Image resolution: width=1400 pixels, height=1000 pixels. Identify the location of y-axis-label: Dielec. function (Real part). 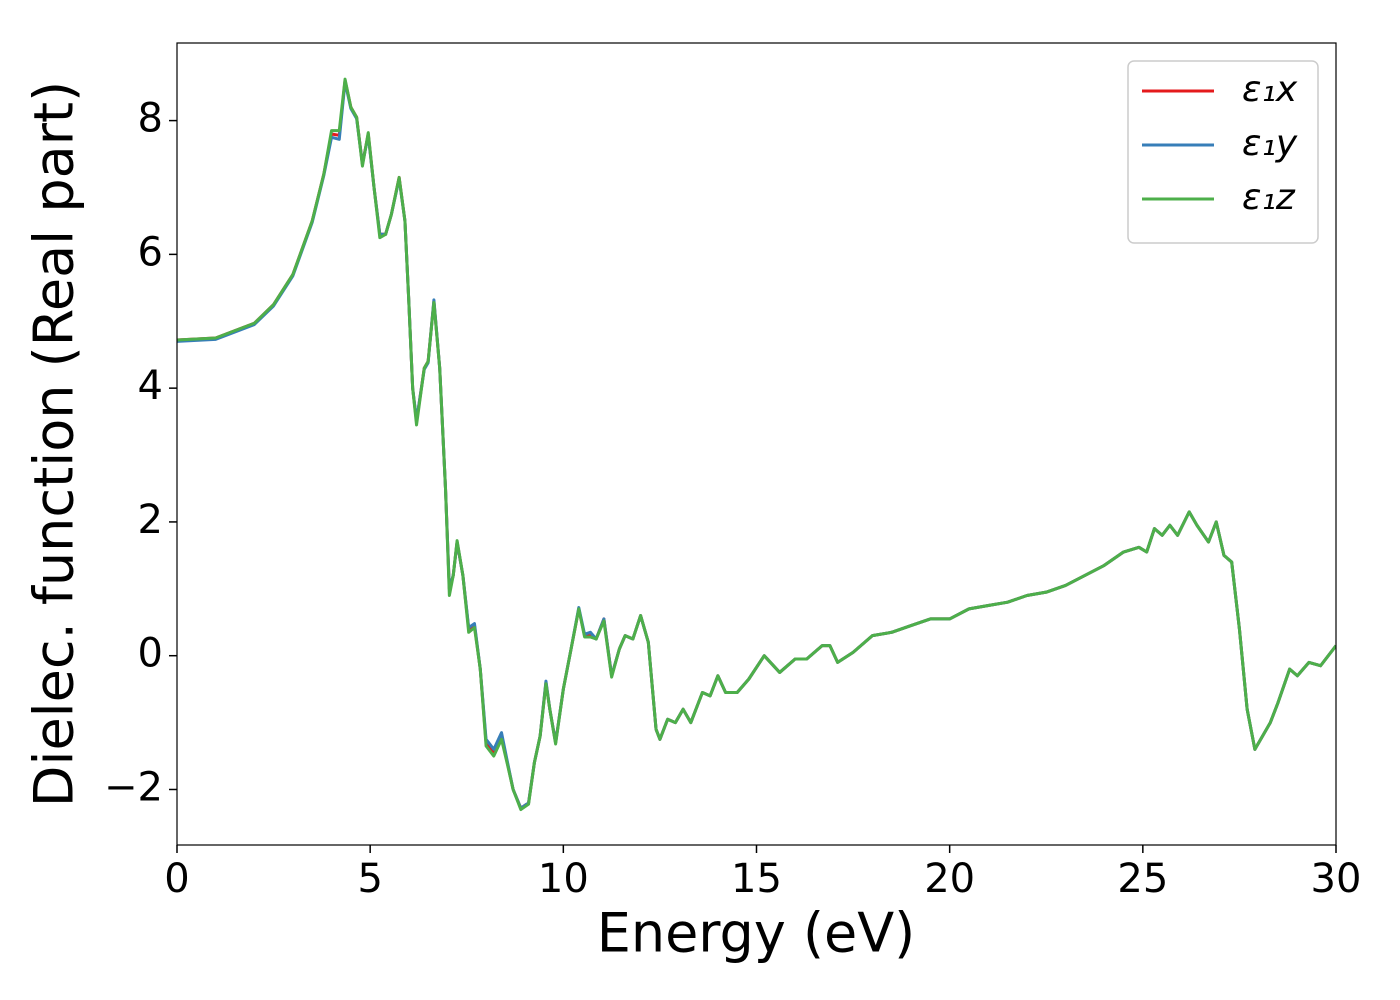
(54, 444).